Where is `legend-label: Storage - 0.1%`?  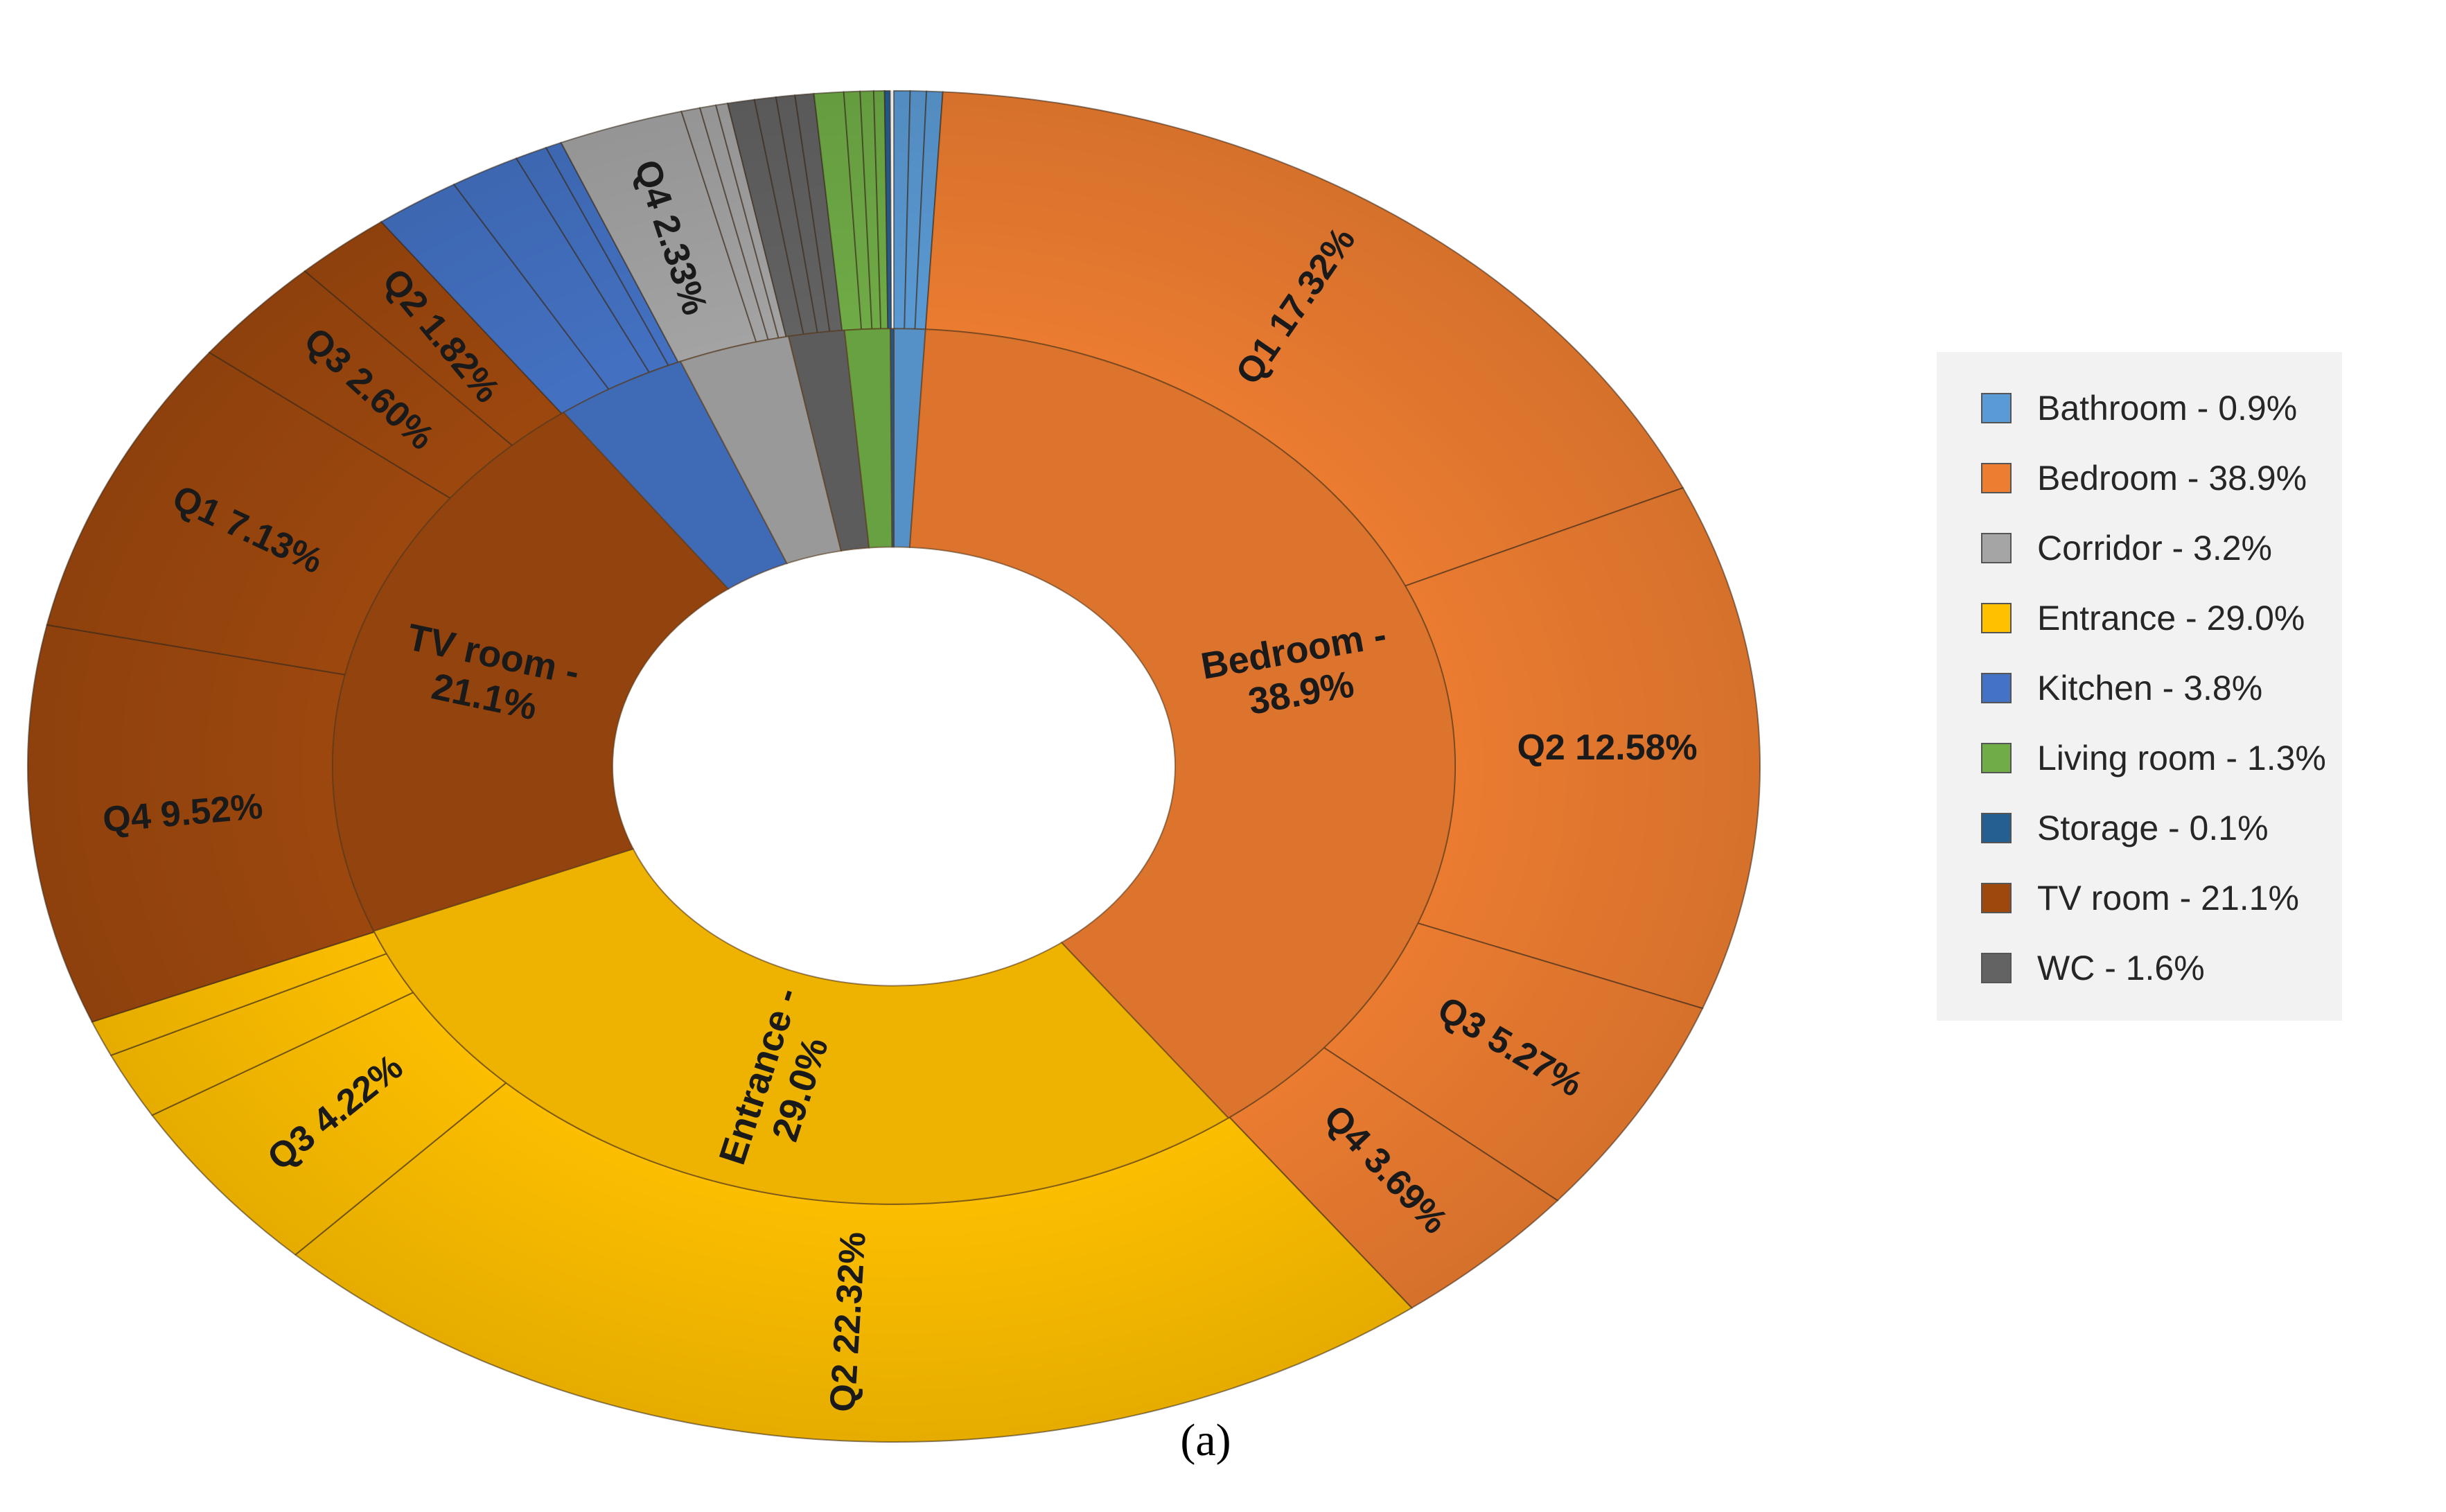
legend-label: Storage - 0.1% is located at coordinates (2153, 828).